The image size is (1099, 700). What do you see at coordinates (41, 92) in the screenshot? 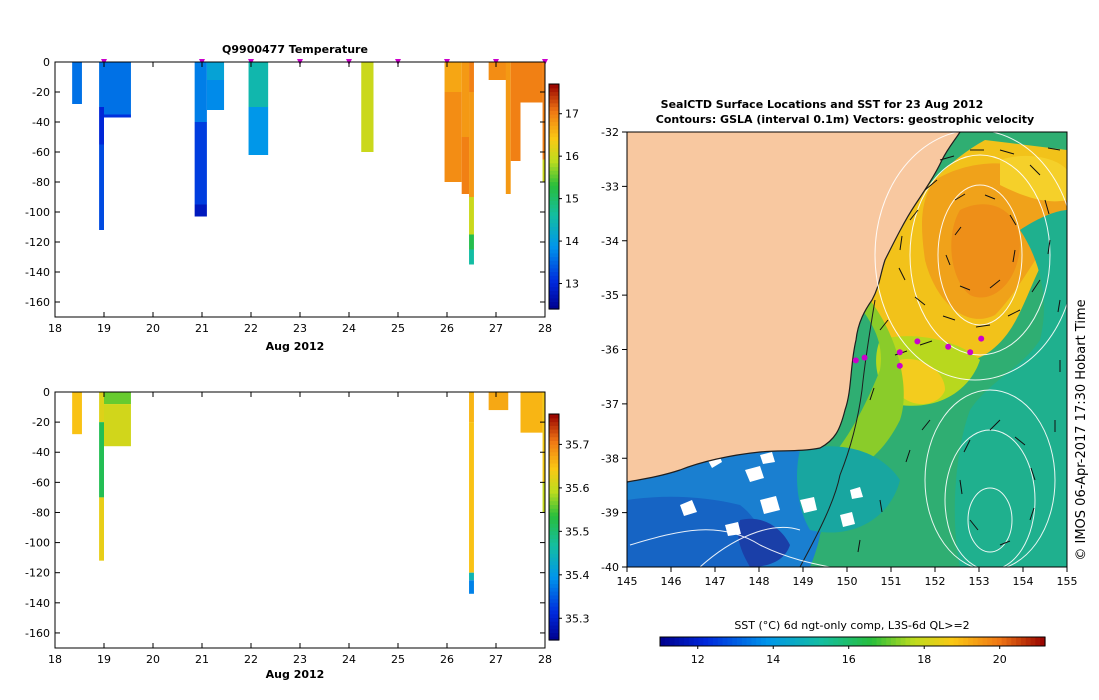
I see `y-tick-label: -20` at bounding box center [41, 92].